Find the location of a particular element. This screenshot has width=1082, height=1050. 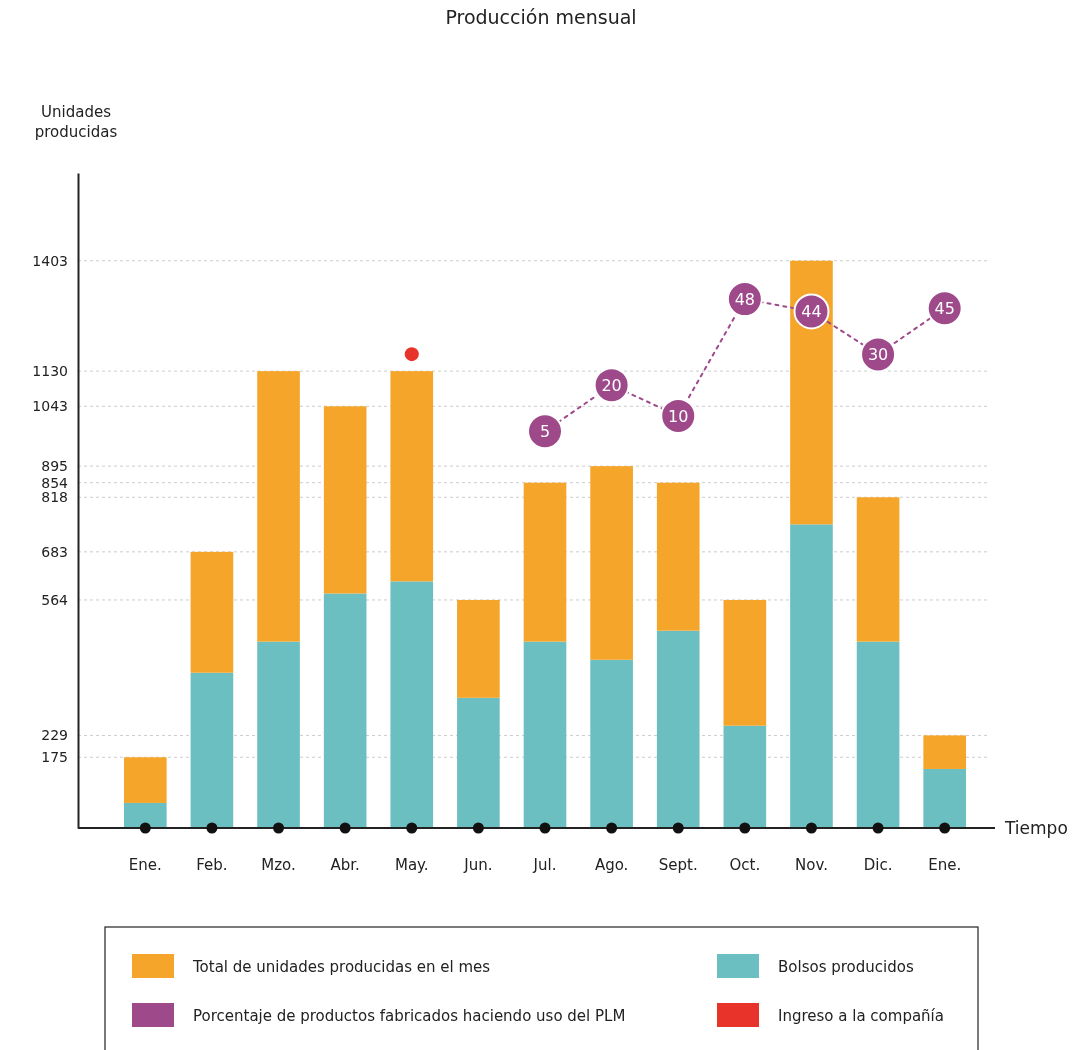

y-tick-label: 229 is located at coordinates (54, 735).